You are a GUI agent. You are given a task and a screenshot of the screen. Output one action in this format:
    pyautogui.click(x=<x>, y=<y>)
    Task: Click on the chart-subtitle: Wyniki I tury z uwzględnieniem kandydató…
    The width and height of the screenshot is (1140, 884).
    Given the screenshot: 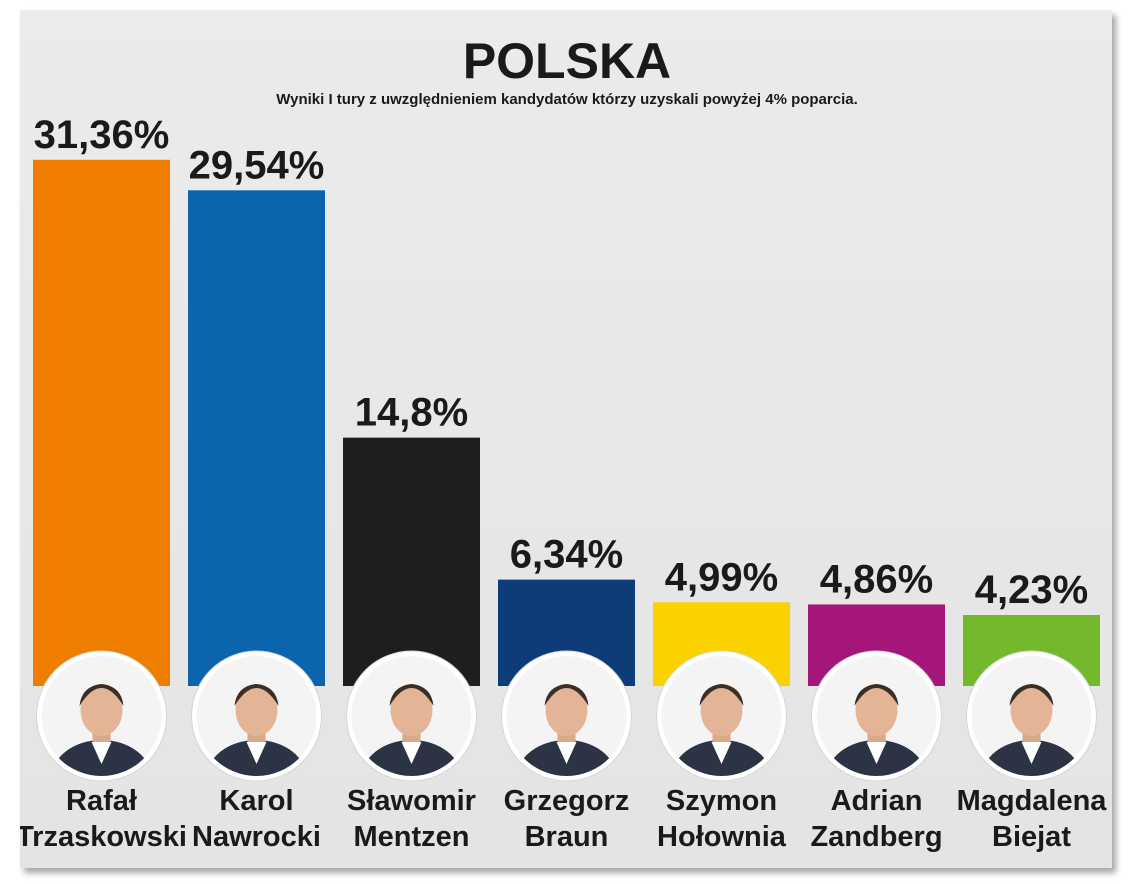 What is the action you would take?
    pyautogui.click(x=567, y=99)
    